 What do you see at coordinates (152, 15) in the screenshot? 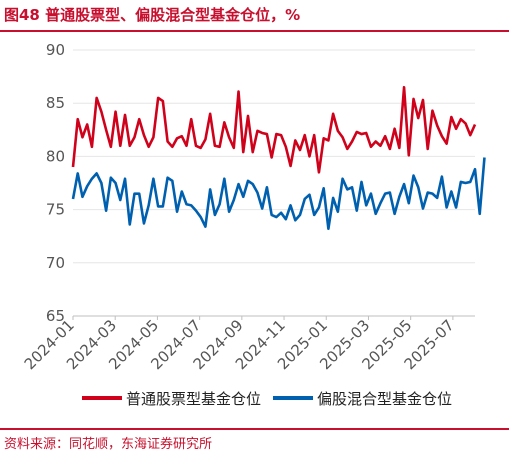
I see `chart-title: 图48 普通股票型、偏股混合型基金仓位，%` at bounding box center [152, 15].